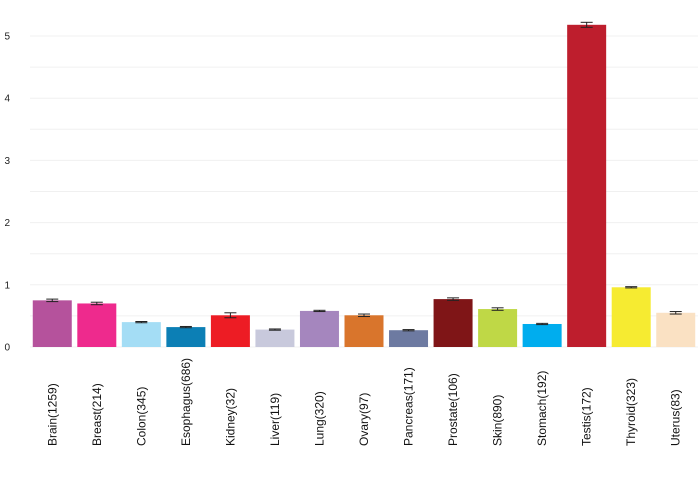 The width and height of the screenshot is (700, 480). I want to click on x-category-label: Colon(345), so click(141, 416).